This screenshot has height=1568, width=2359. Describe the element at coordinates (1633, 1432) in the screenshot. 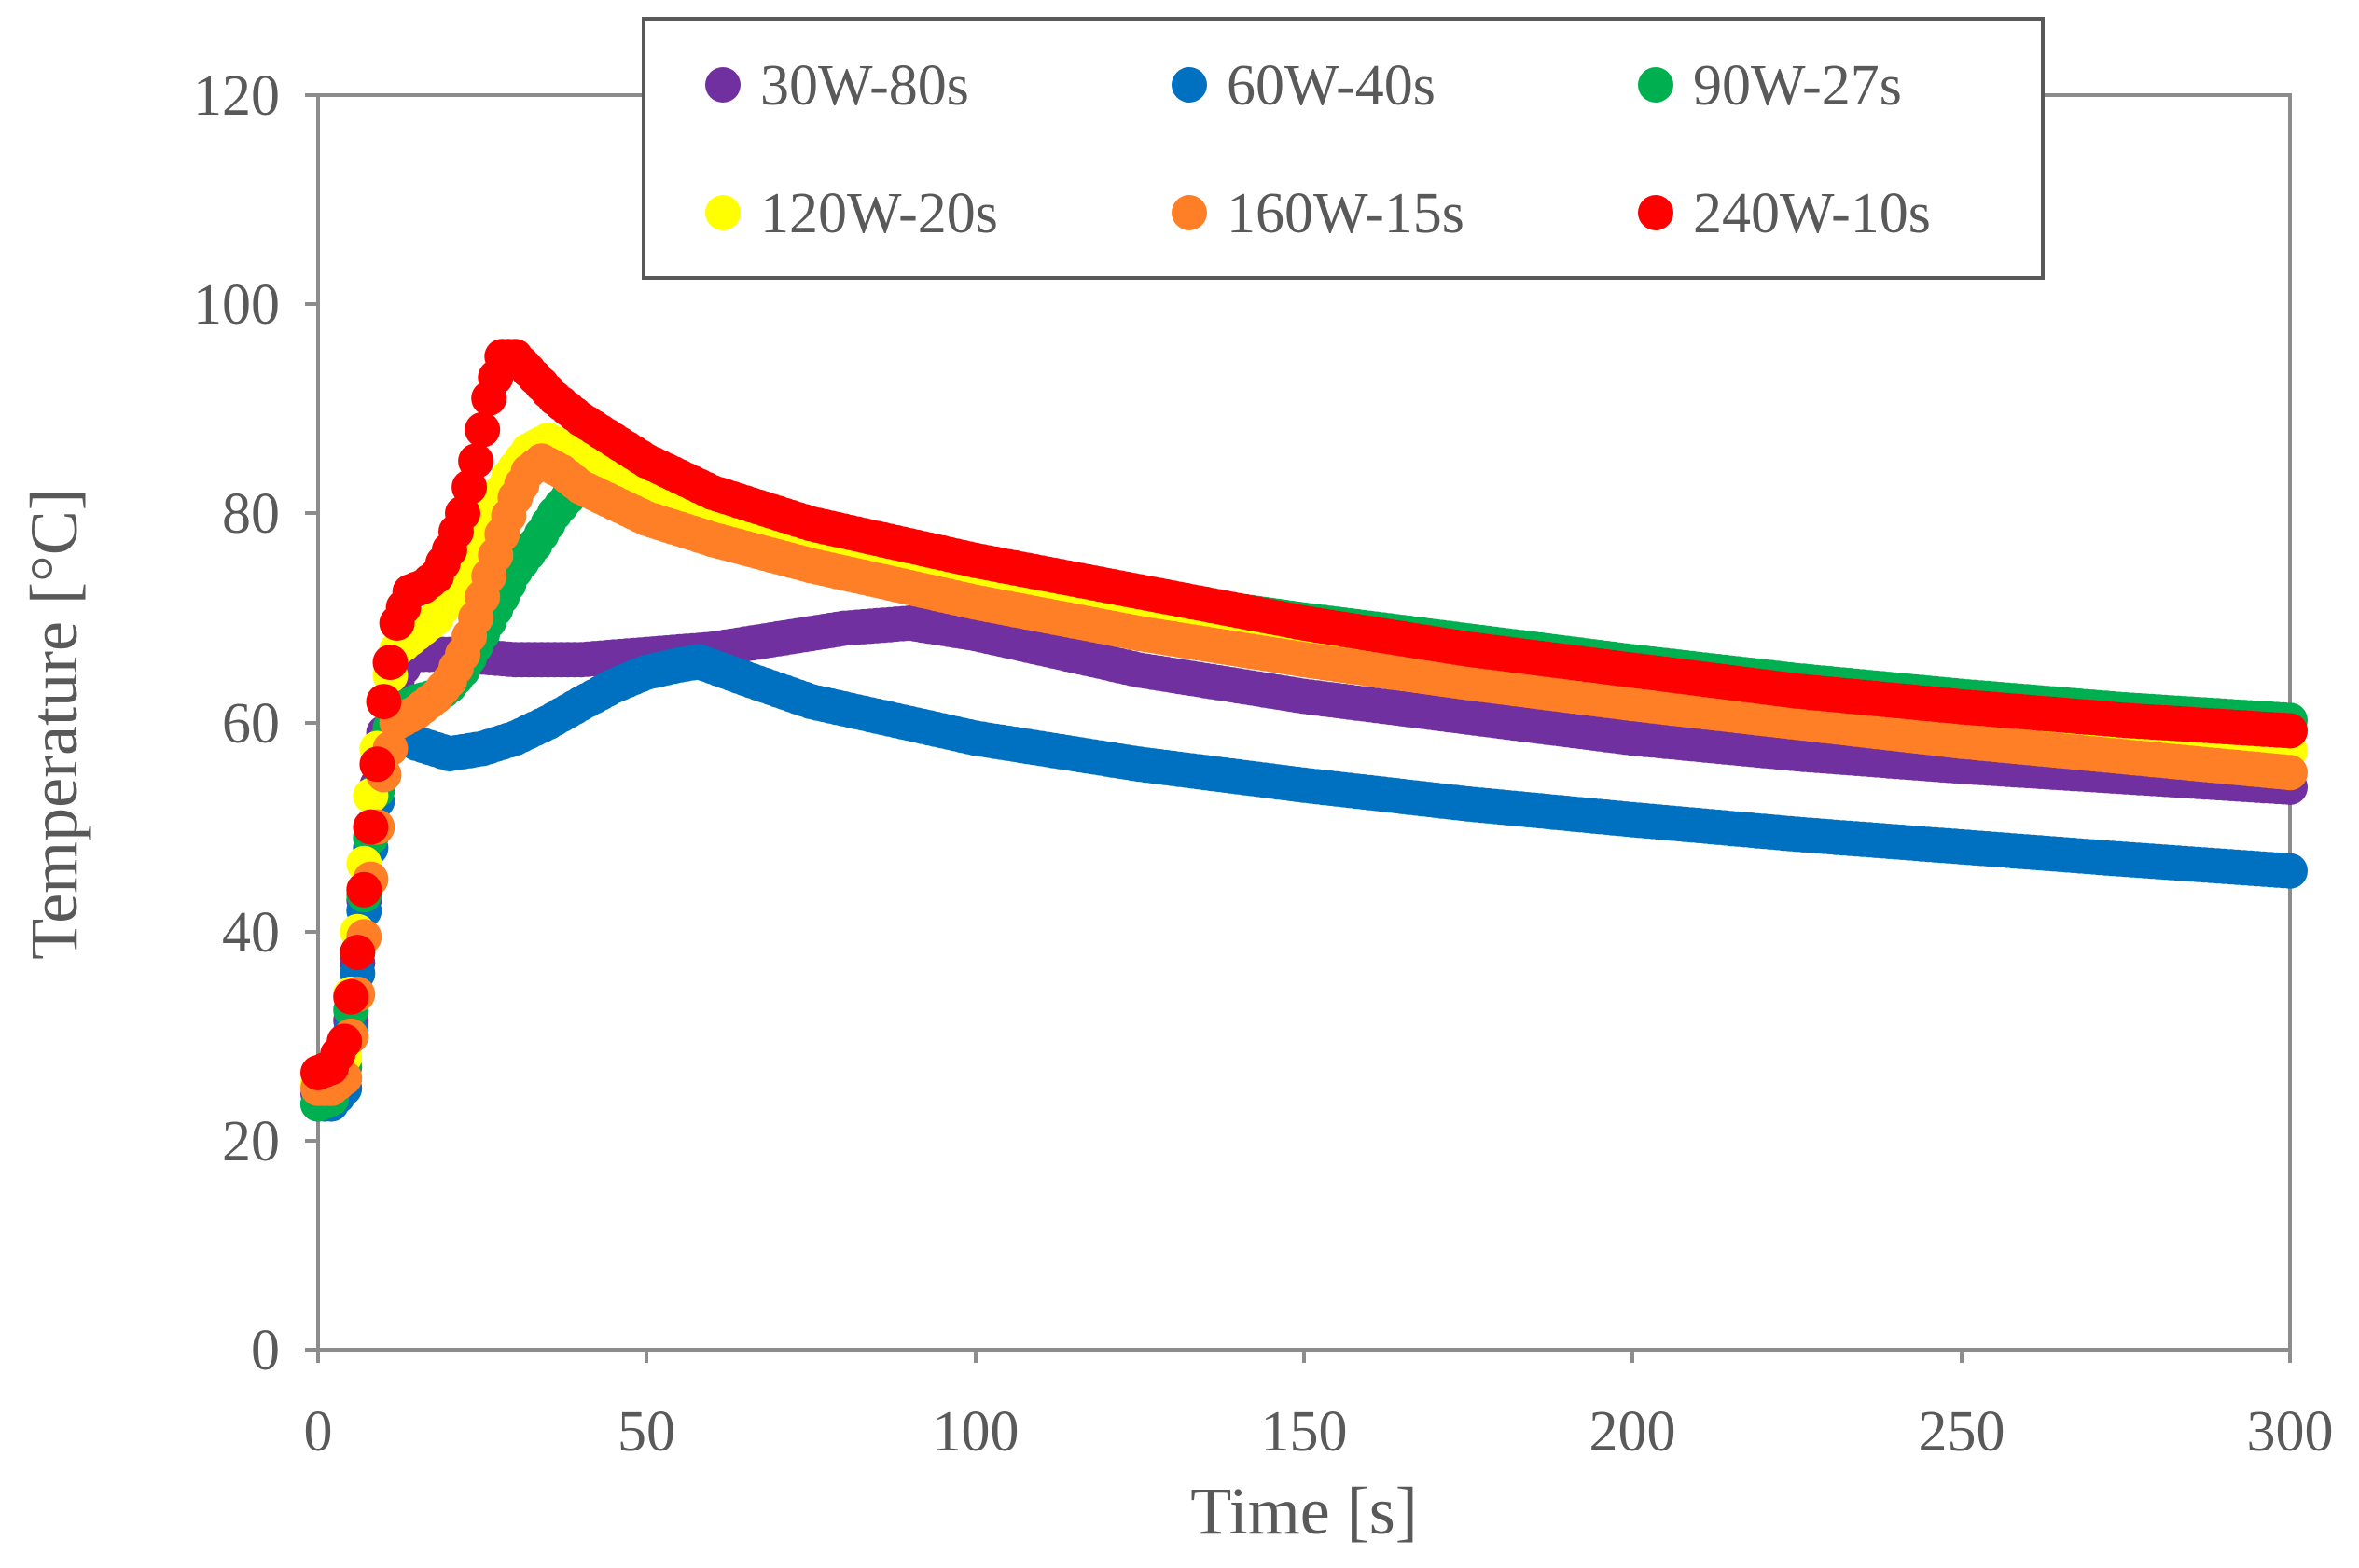

I see `x-tick-label: 200` at that location.